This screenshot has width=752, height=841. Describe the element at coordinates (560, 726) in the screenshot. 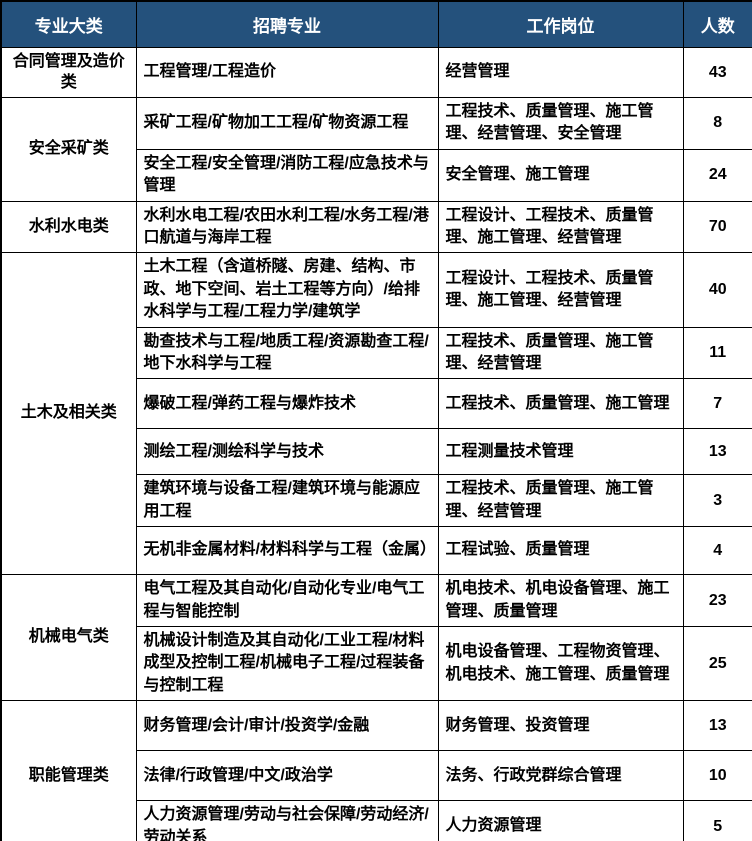

I see `post-cell: 财务管理、投资管理` at that location.